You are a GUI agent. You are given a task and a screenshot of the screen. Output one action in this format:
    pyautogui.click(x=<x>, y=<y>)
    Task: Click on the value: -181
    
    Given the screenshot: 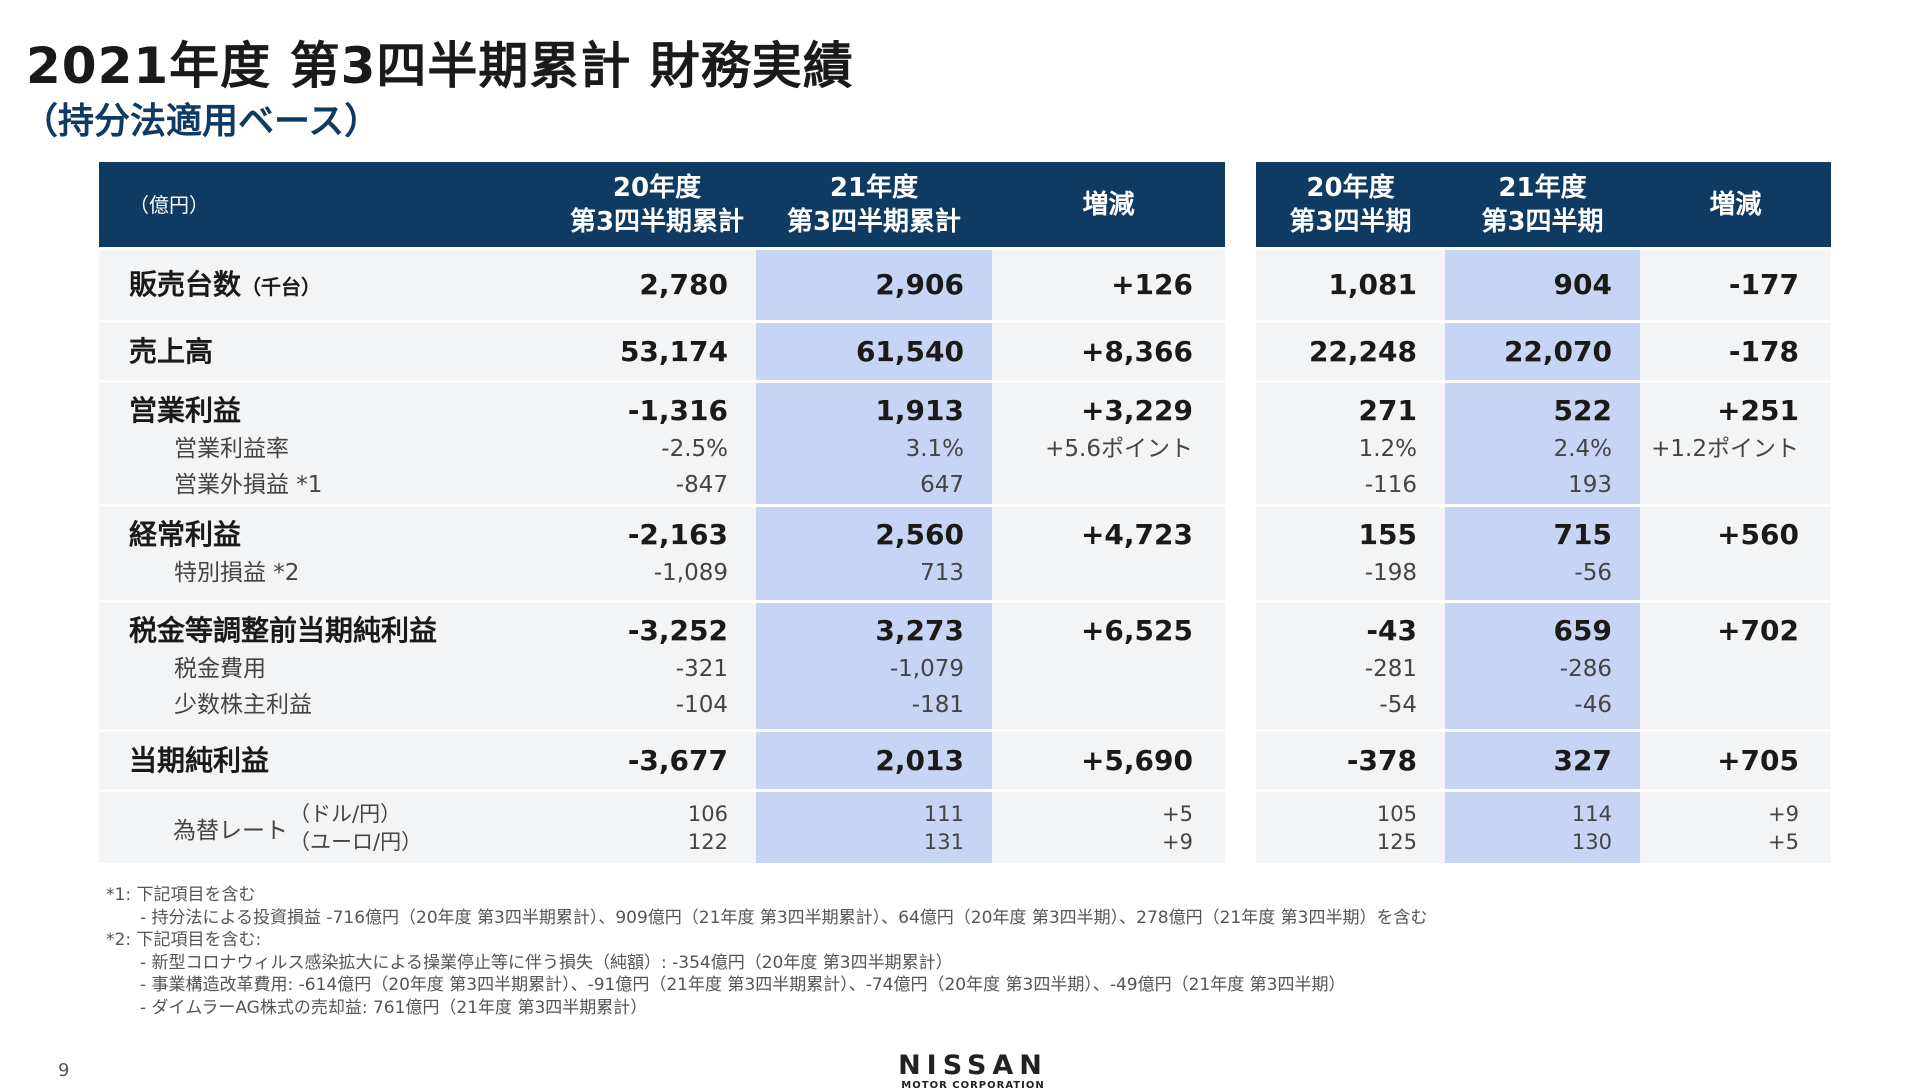 What is the action you would take?
    pyautogui.click(x=937, y=705)
    